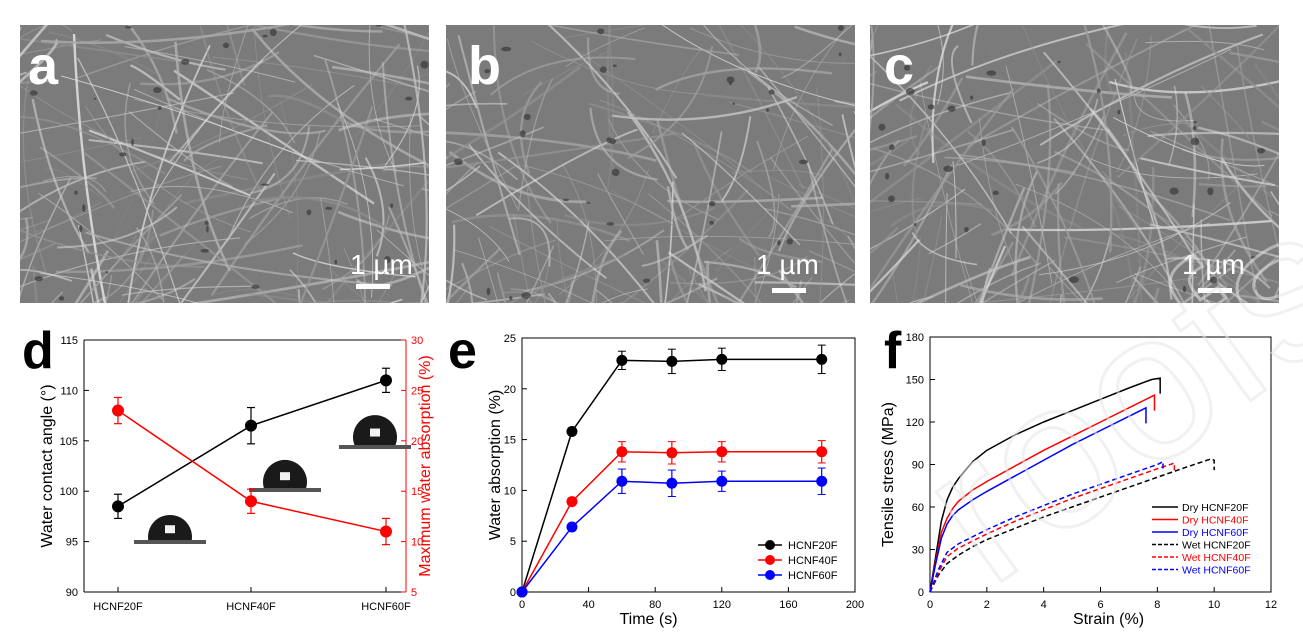 The height and width of the screenshot is (640, 1303). Describe the element at coordinates (1157, 605) in the screenshot. I see `x-tick-label: 8` at that location.